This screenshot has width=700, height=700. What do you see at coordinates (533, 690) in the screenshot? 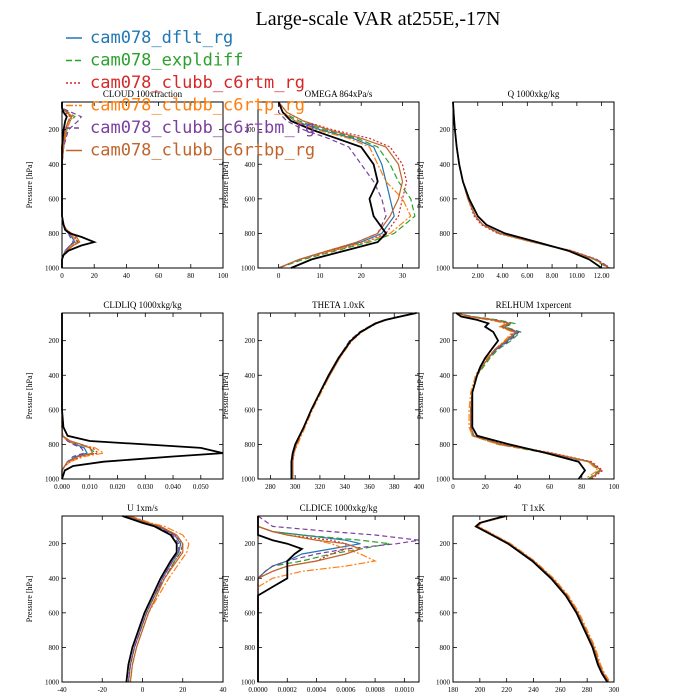
I see `x-tick-label: 240` at bounding box center [533, 690].